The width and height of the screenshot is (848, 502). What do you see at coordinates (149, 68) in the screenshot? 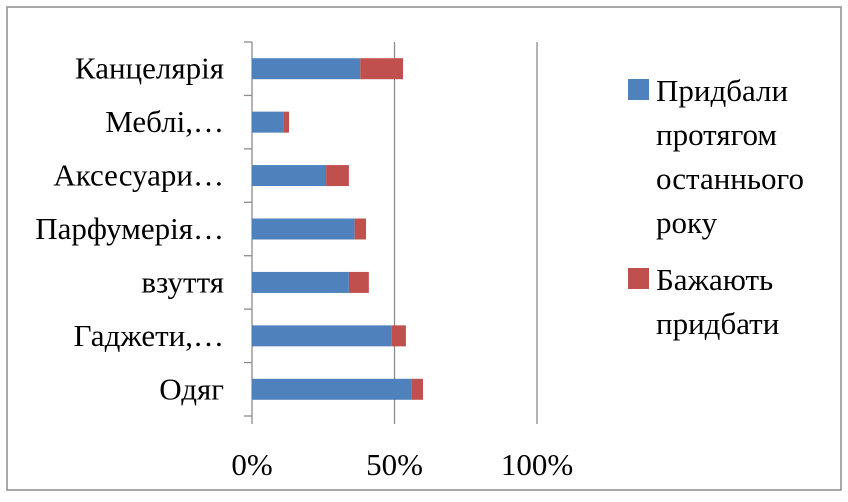
I see `category-label-0: Канцелярія` at bounding box center [149, 68].